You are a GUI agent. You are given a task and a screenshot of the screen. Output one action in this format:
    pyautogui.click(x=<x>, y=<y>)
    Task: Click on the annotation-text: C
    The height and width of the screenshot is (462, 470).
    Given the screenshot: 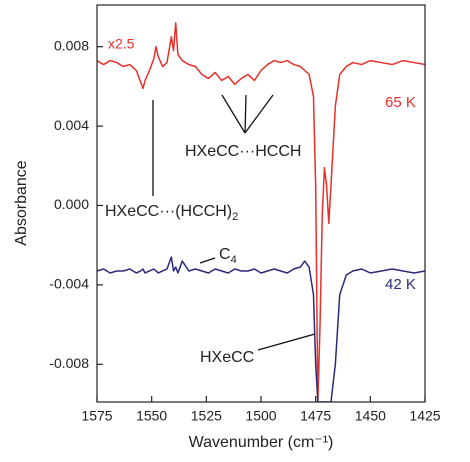 What is the action you would take?
    pyautogui.click(x=225, y=254)
    